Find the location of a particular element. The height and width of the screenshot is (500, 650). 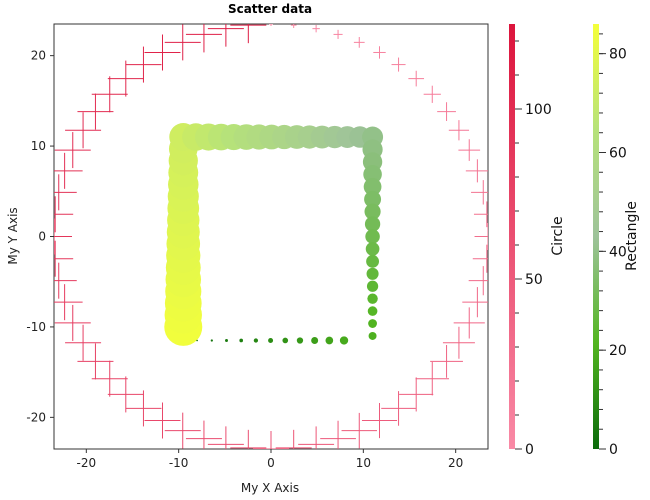

colorbar-rectangle-ticks: 0 20 40 60 80 is located at coordinates (613, 245).